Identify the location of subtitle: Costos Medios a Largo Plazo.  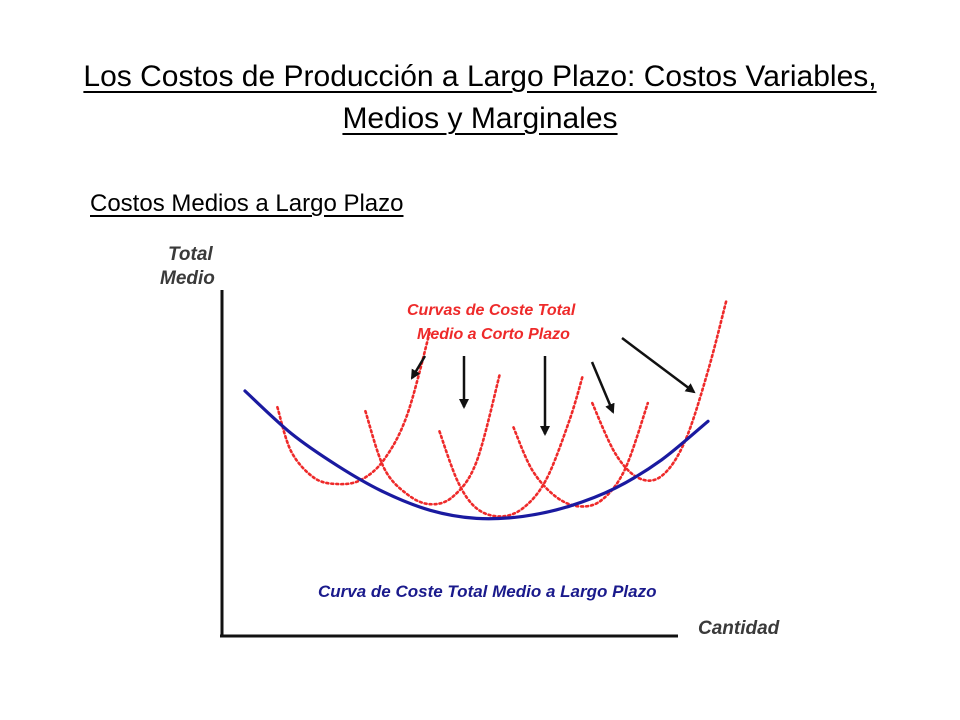
(247, 203).